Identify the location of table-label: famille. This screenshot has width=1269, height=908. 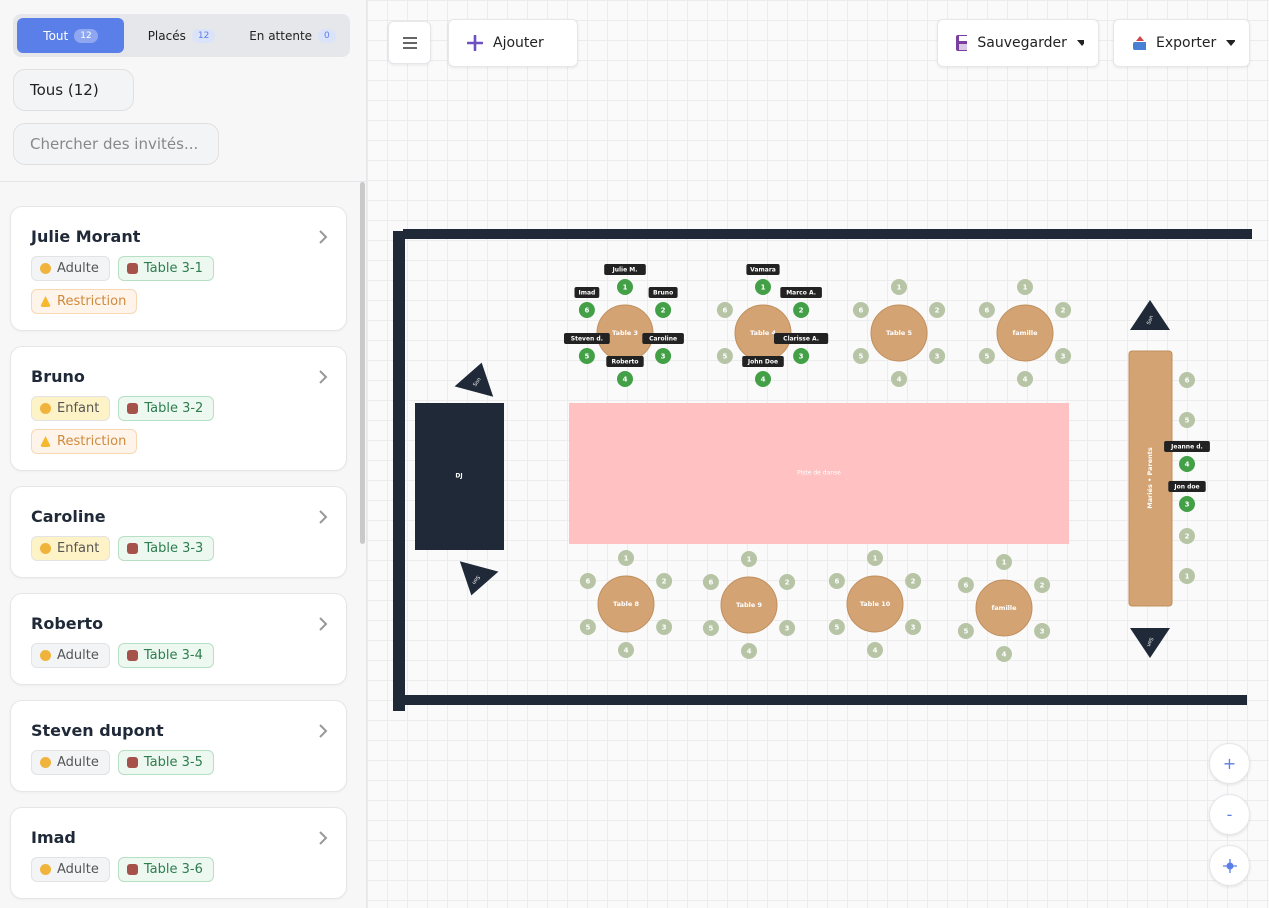
(1004, 608).